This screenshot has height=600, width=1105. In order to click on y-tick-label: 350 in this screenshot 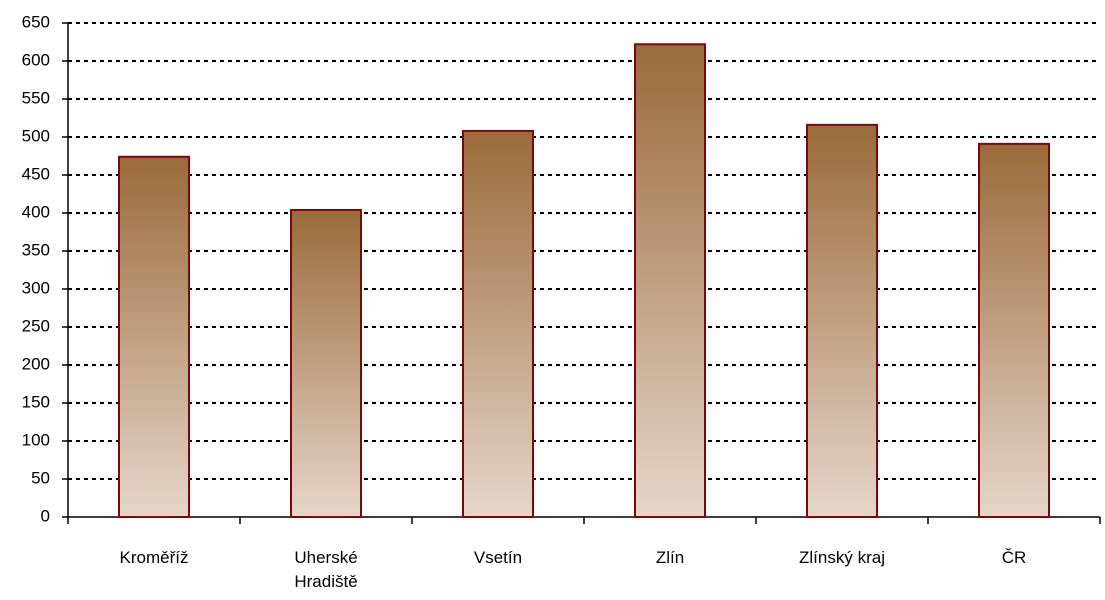, I will do `click(36, 249)`.